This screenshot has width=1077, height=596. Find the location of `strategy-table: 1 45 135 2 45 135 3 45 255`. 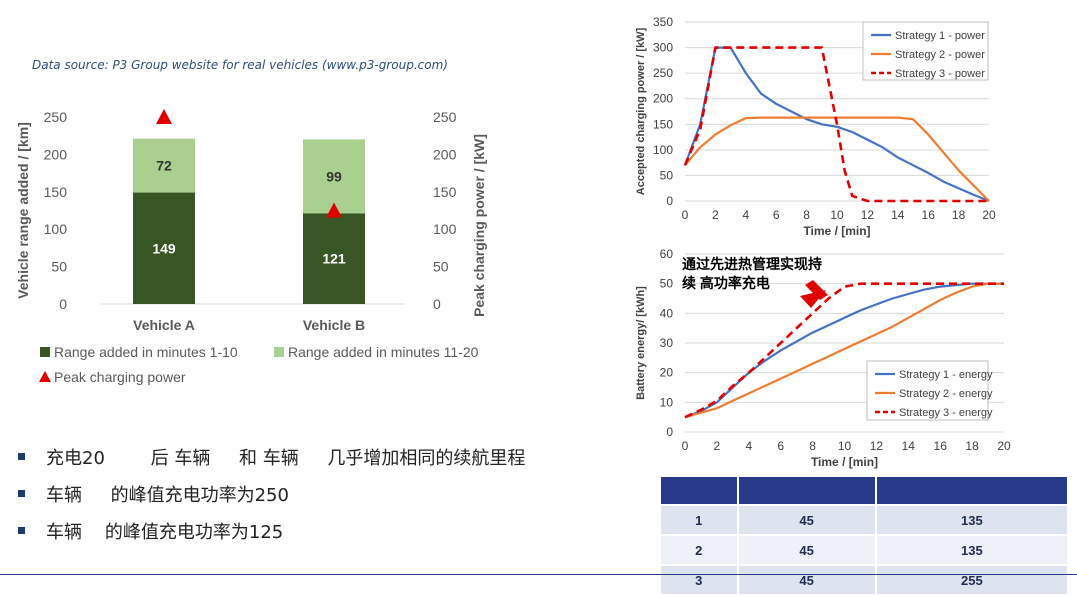

strategy-table: 1 45 135 2 45 135 3 45 255 is located at coordinates (865, 536).